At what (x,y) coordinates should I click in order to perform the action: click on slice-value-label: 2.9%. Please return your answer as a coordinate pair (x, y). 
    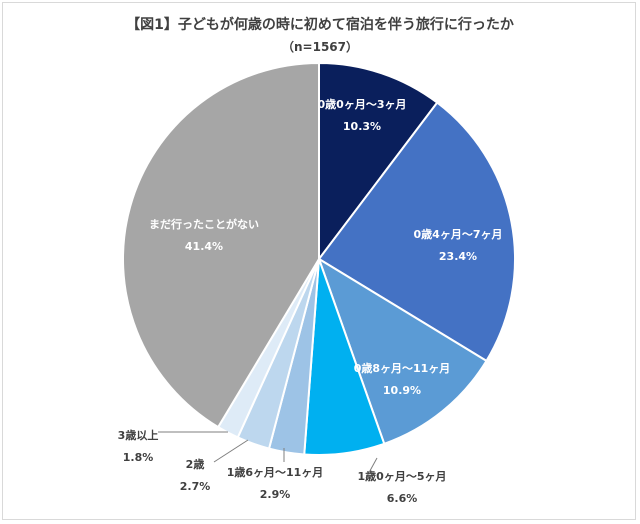
    Looking at the image, I should click on (275, 494).